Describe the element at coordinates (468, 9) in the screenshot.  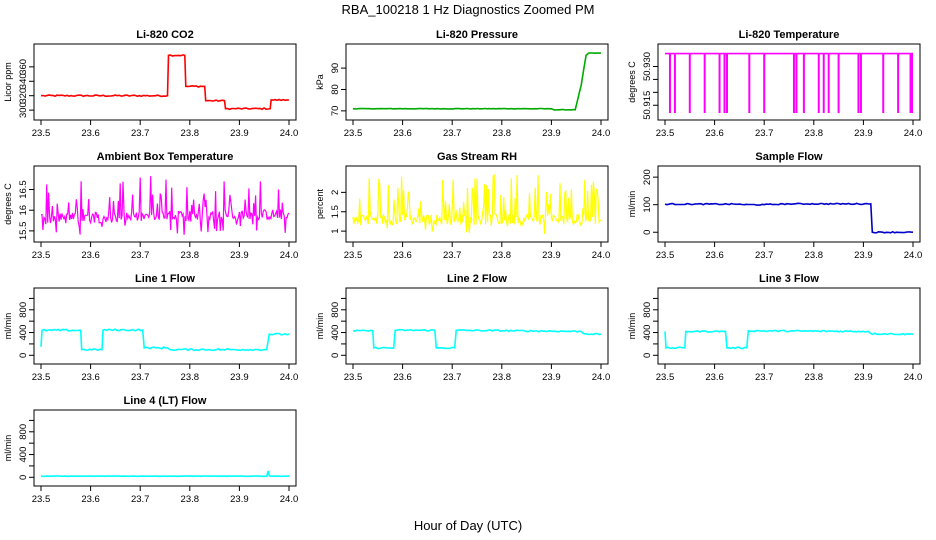
I see `figure-title: RBA_100218 1 Hz Diagnostics Zoomed PM` at that location.